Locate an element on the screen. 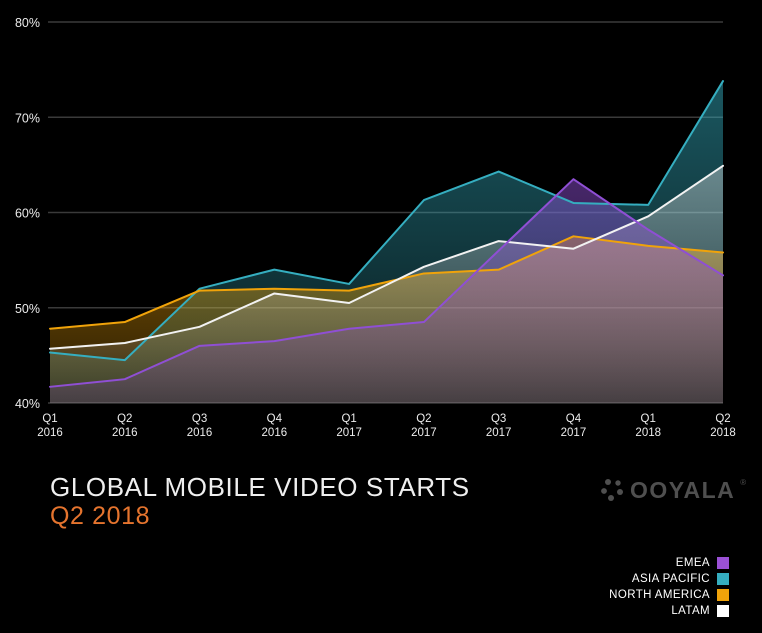 The width and height of the screenshot is (762, 633). y-tick-label: 60% is located at coordinates (27, 214).